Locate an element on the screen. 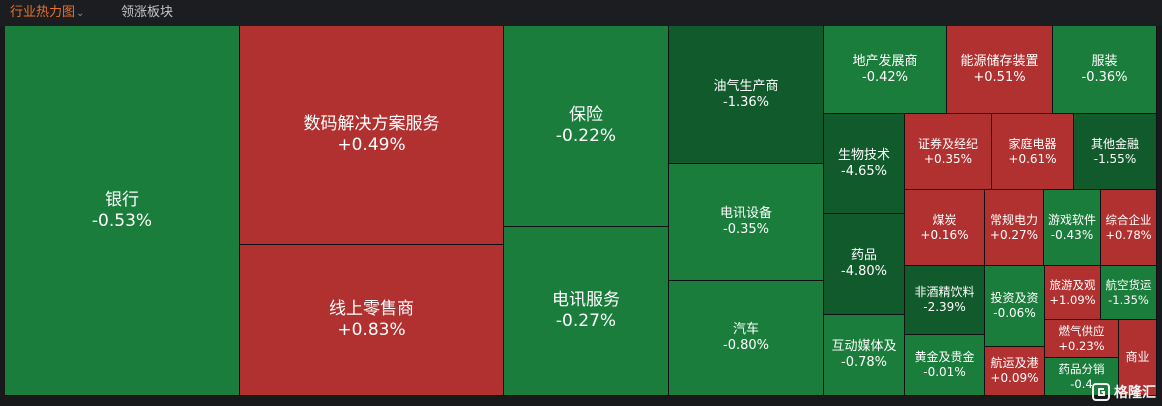  tile-name: 家庭电器 is located at coordinates (1032, 143).